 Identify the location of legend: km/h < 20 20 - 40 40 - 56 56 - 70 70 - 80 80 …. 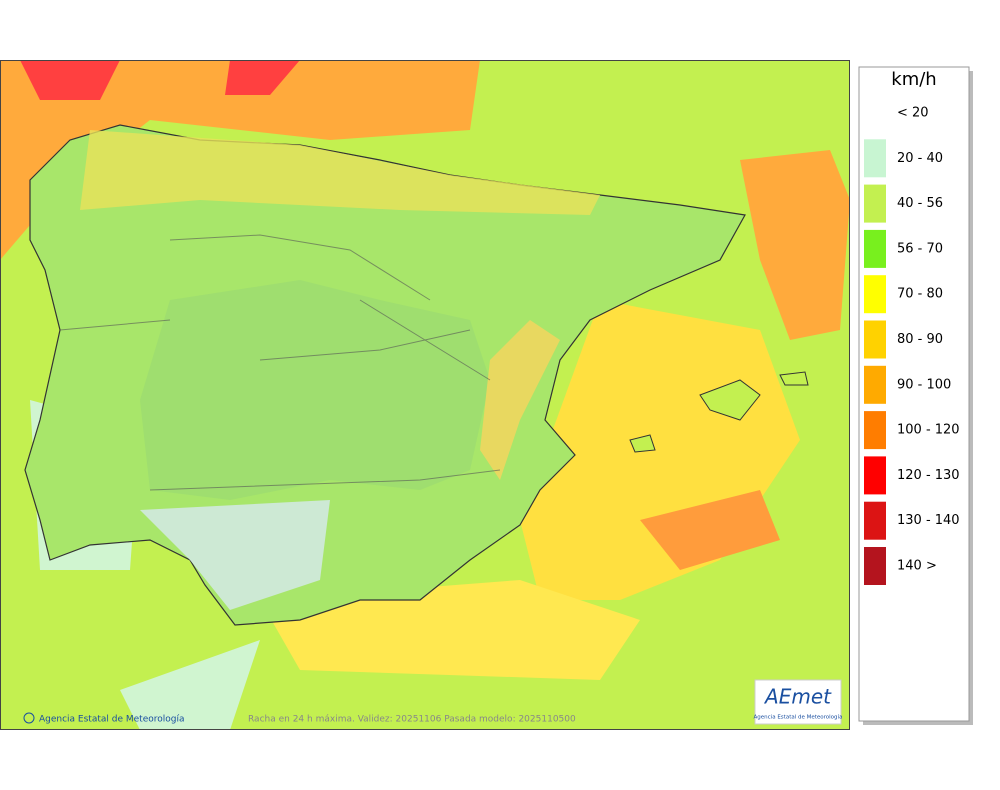
(915, 395).